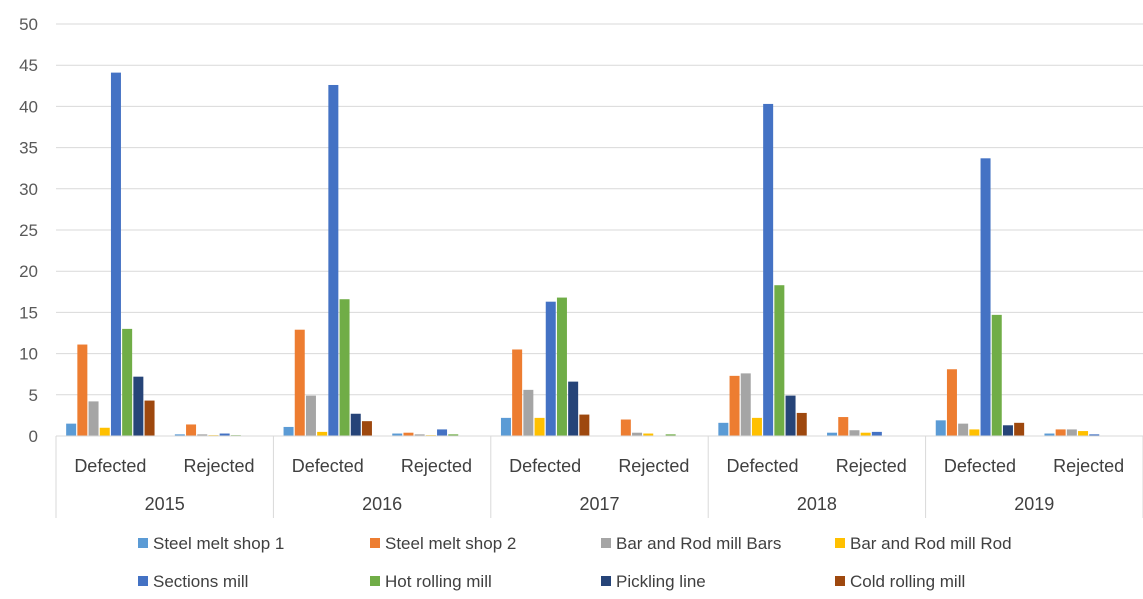 The height and width of the screenshot is (599, 1143). I want to click on y-tick-label: 25, so click(28, 230).